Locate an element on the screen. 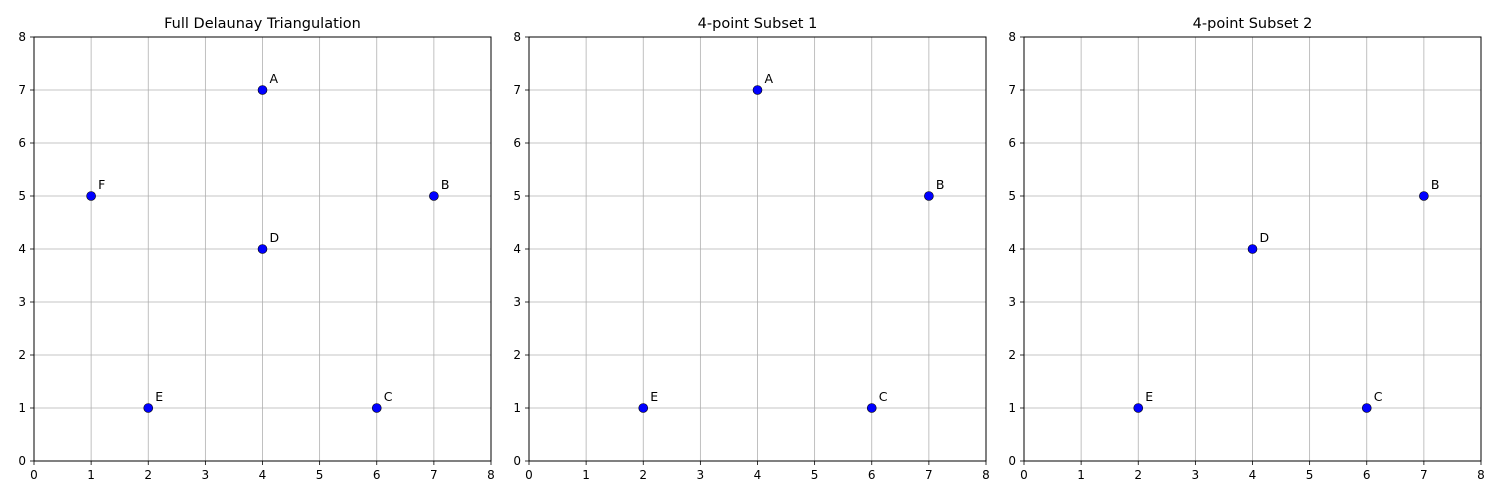 This screenshot has height=500, width=1500. chart-title: 4-point Subset 1 is located at coordinates (758, 24).